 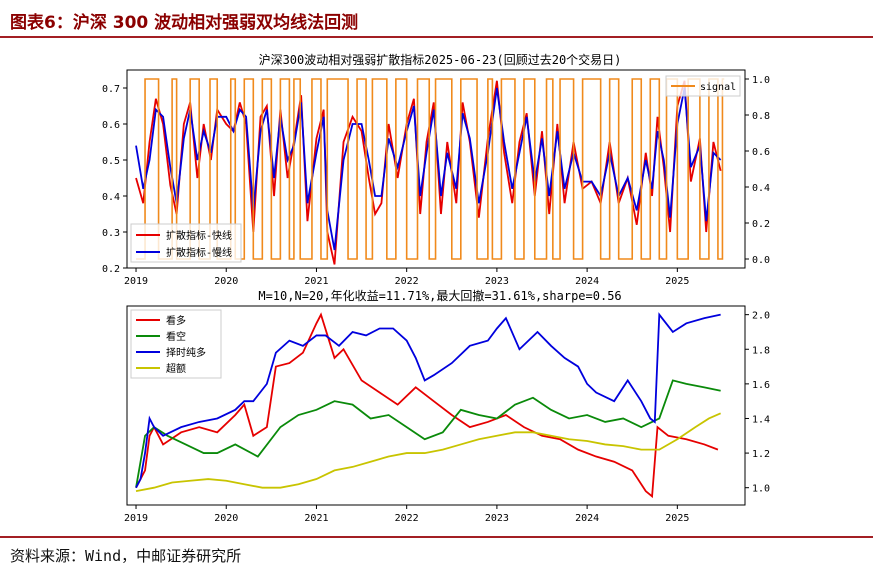 I want to click on diffusion-ytick-right-label: 0.2, so click(x=761, y=224).